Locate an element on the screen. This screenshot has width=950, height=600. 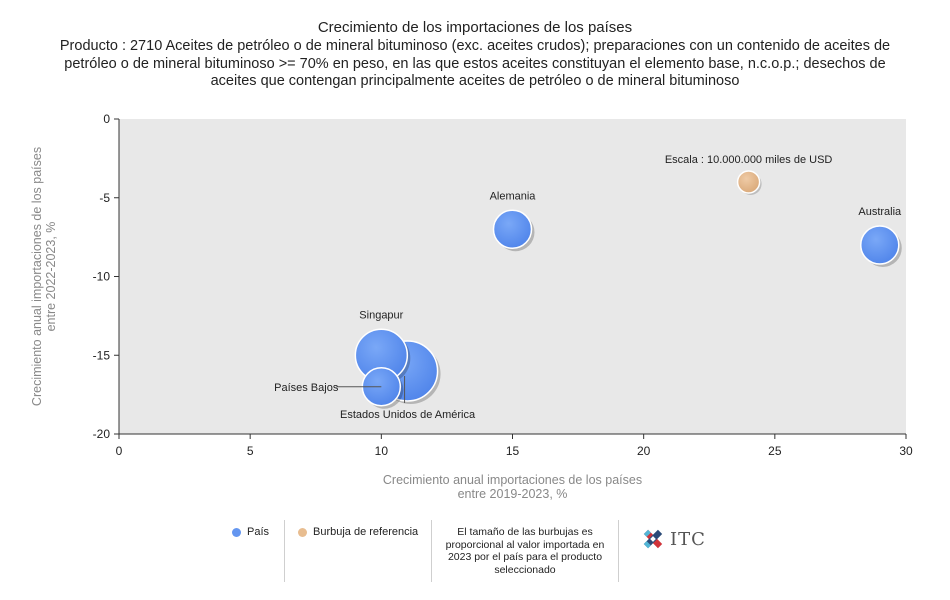
y-tick-label: -20 is located at coordinates (102, 434).